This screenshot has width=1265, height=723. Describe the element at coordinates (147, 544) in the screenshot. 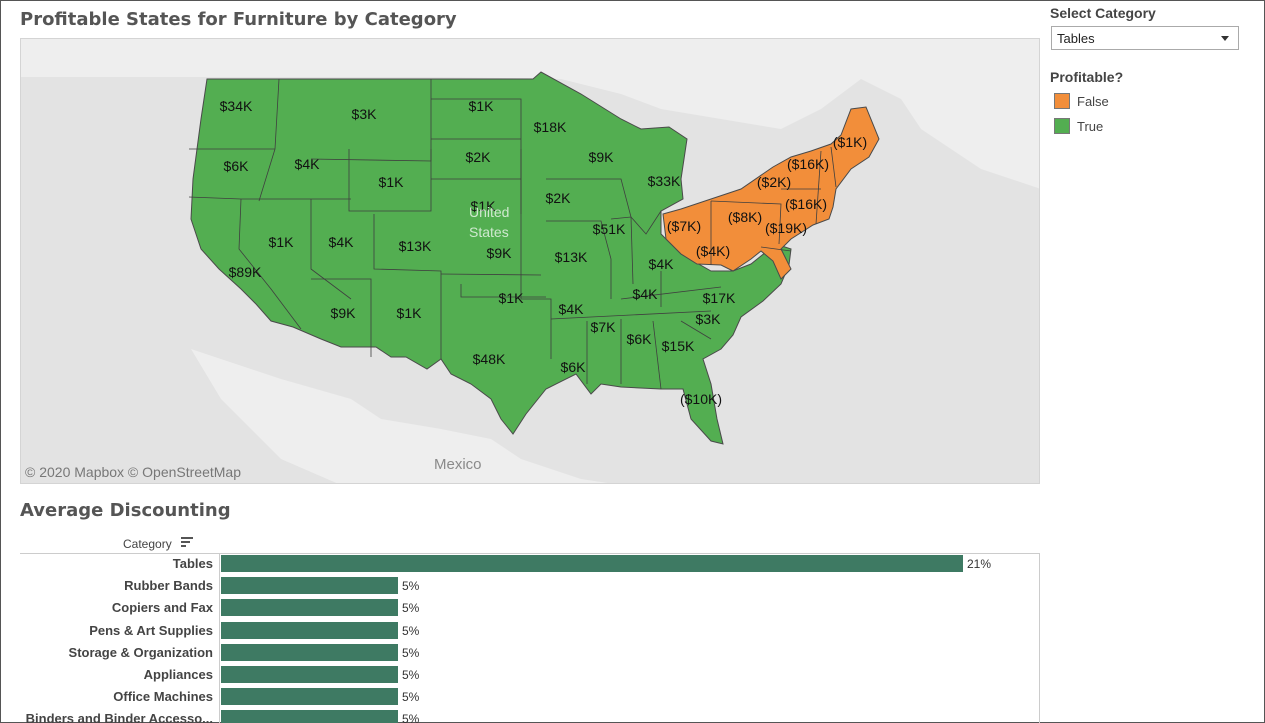

I see `category-header: Category` at that location.